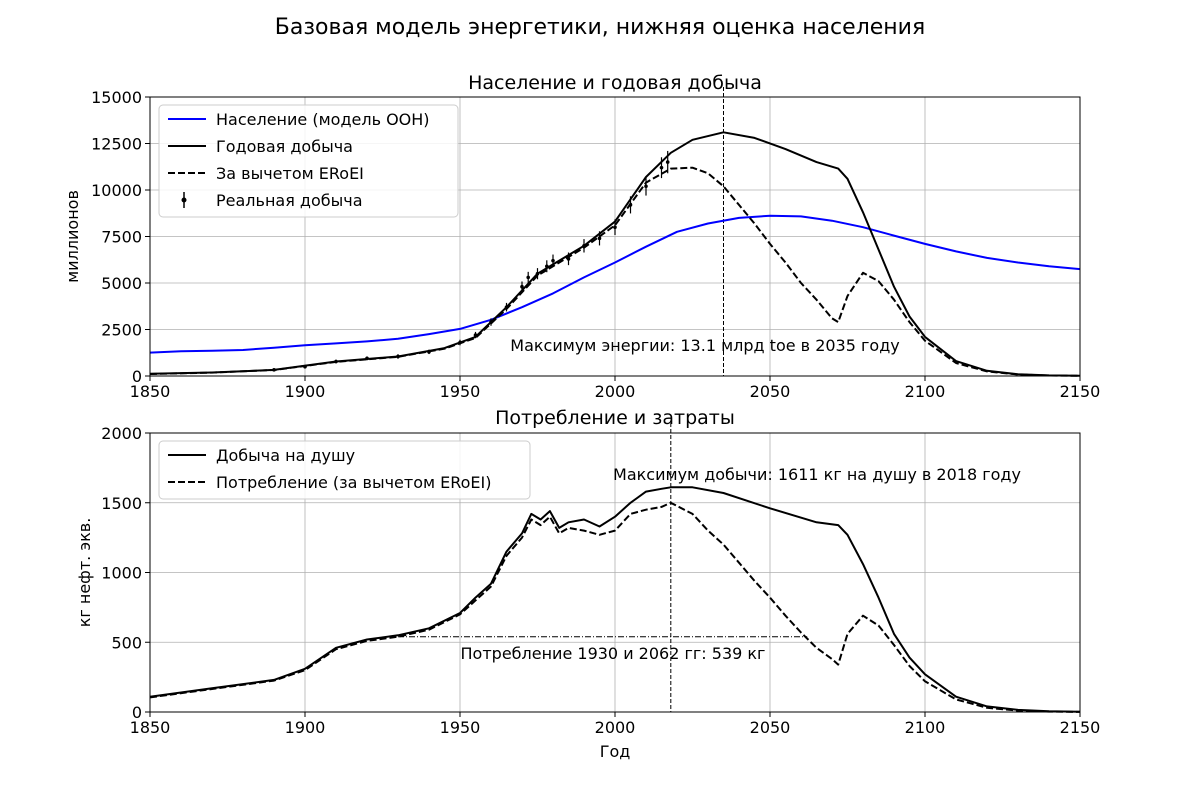  Describe the element at coordinates (925, 727) in the screenshot. I see `bottom-x-tick-label: 2100` at that location.